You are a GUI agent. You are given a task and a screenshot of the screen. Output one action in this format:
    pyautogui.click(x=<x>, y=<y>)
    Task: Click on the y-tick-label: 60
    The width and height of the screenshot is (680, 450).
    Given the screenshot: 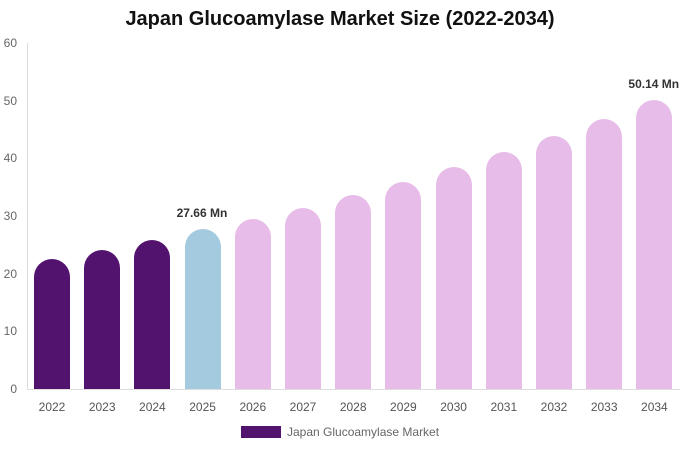 What is the action you would take?
    pyautogui.click(x=10, y=43)
    